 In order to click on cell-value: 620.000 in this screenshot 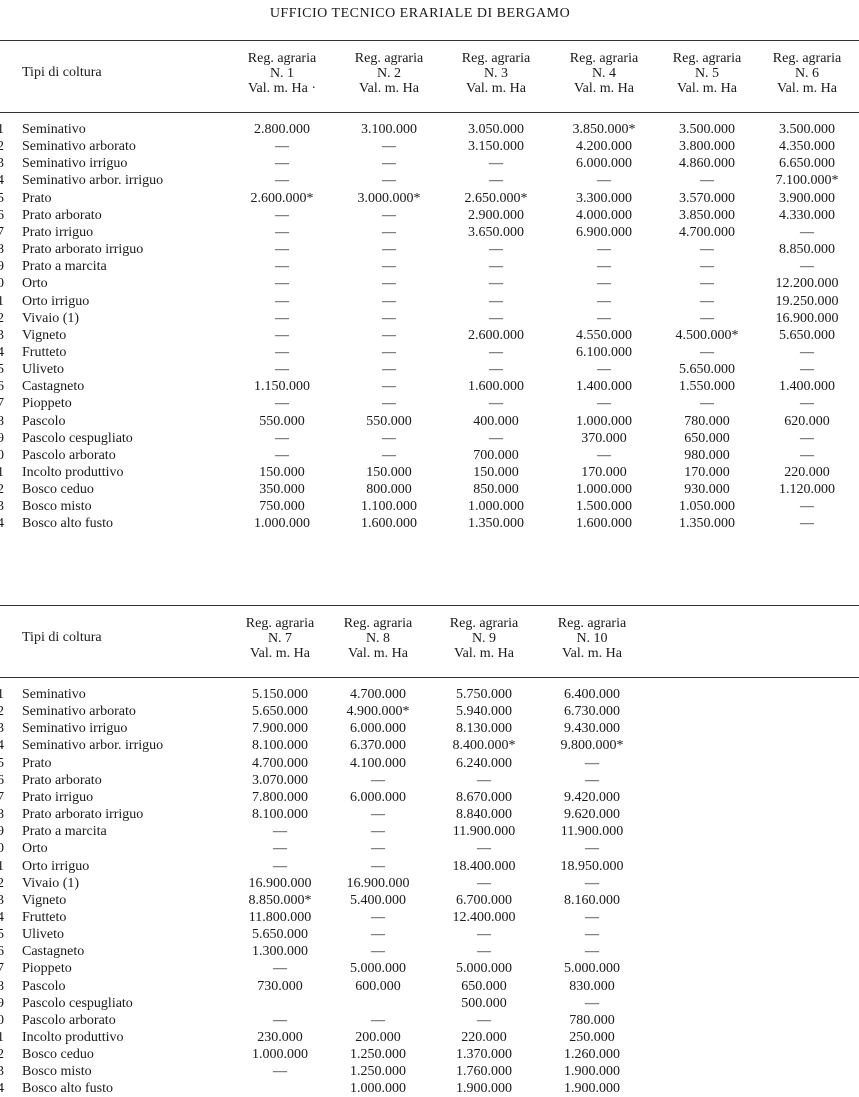, I will do `click(807, 421)`.